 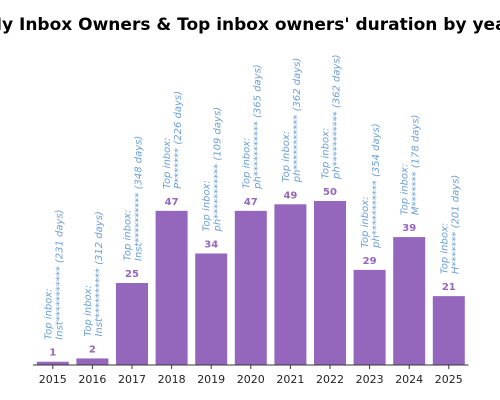 I want to click on value-label-2018: 47, so click(x=172, y=202).